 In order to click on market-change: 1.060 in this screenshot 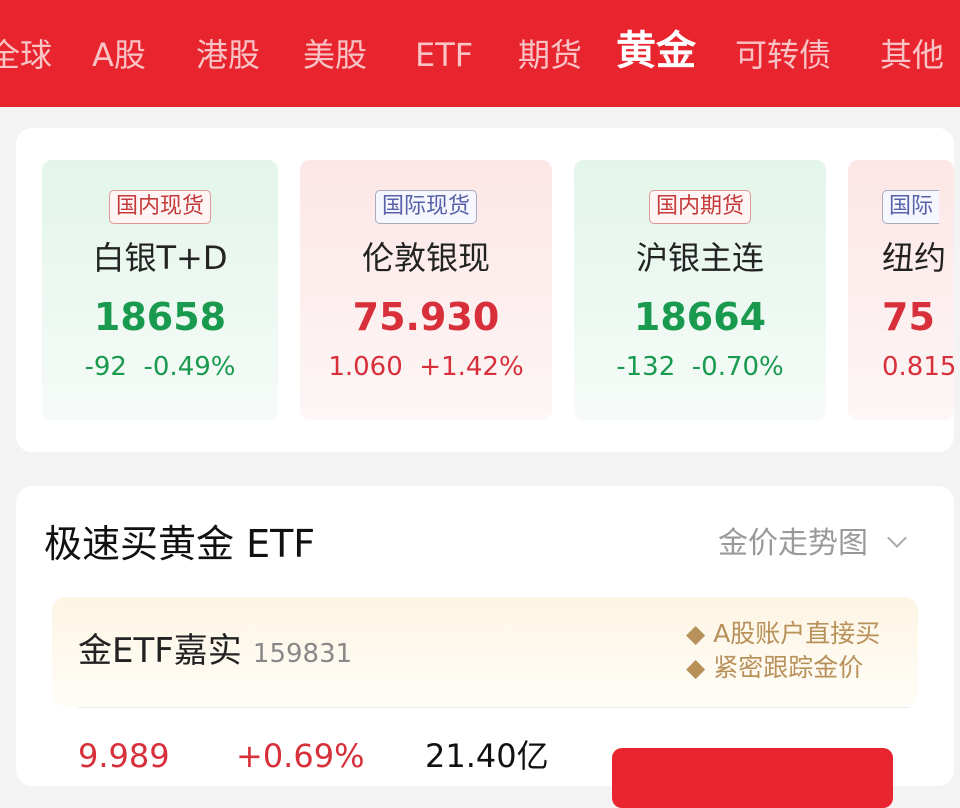, I will do `click(365, 367)`.